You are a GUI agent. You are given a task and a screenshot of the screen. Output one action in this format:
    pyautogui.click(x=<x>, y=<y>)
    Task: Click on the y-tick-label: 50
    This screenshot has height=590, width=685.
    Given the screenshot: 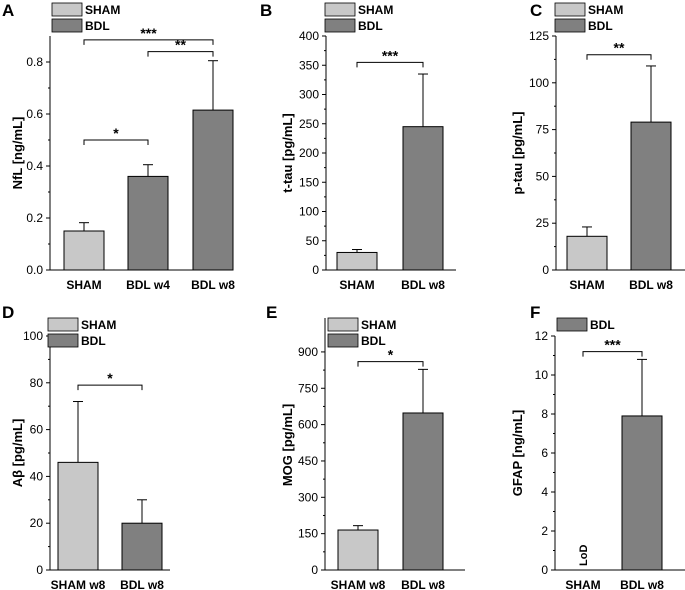 What is the action you would take?
    pyautogui.click(x=313, y=241)
    